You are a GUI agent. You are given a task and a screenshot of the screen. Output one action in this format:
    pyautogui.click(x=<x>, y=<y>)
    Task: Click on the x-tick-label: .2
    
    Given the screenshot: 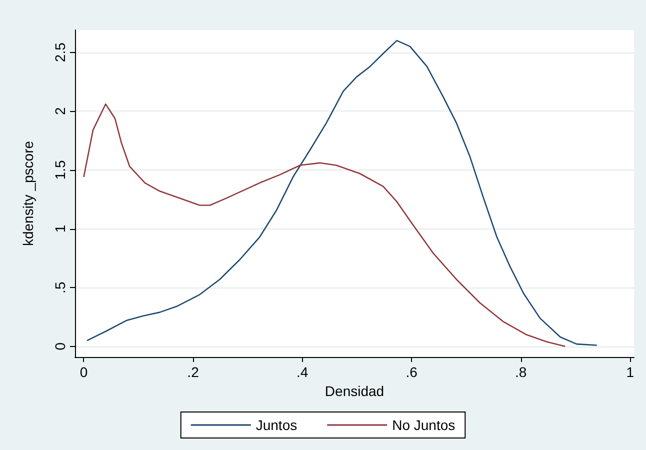 What is the action you would take?
    pyautogui.click(x=193, y=372)
    